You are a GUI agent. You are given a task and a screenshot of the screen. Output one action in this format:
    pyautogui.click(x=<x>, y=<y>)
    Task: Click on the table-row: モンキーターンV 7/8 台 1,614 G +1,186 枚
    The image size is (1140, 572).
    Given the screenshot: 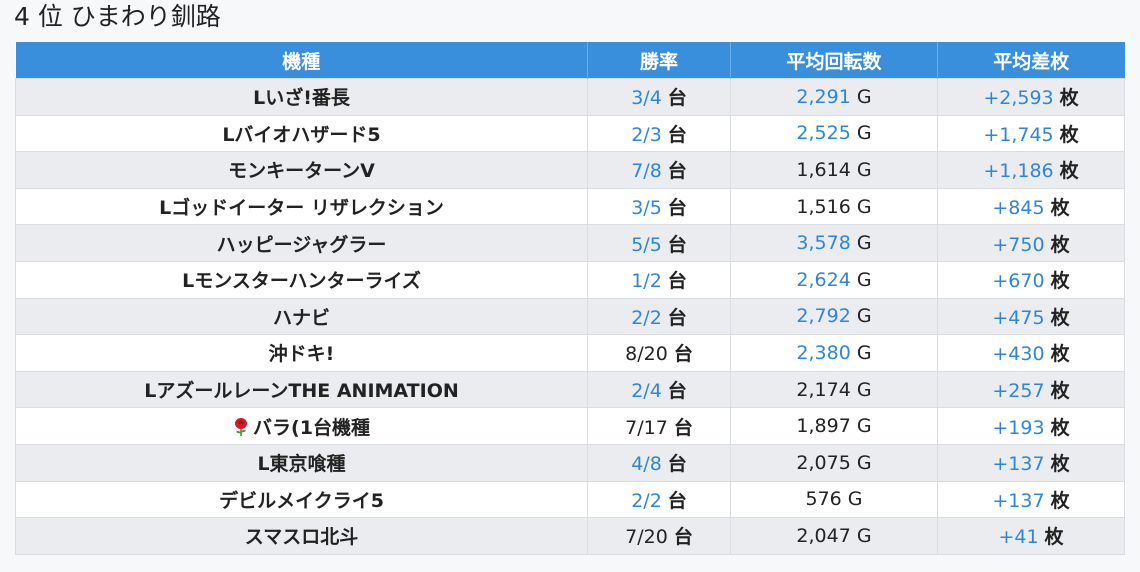 What is the action you would take?
    pyautogui.click(x=570, y=170)
    